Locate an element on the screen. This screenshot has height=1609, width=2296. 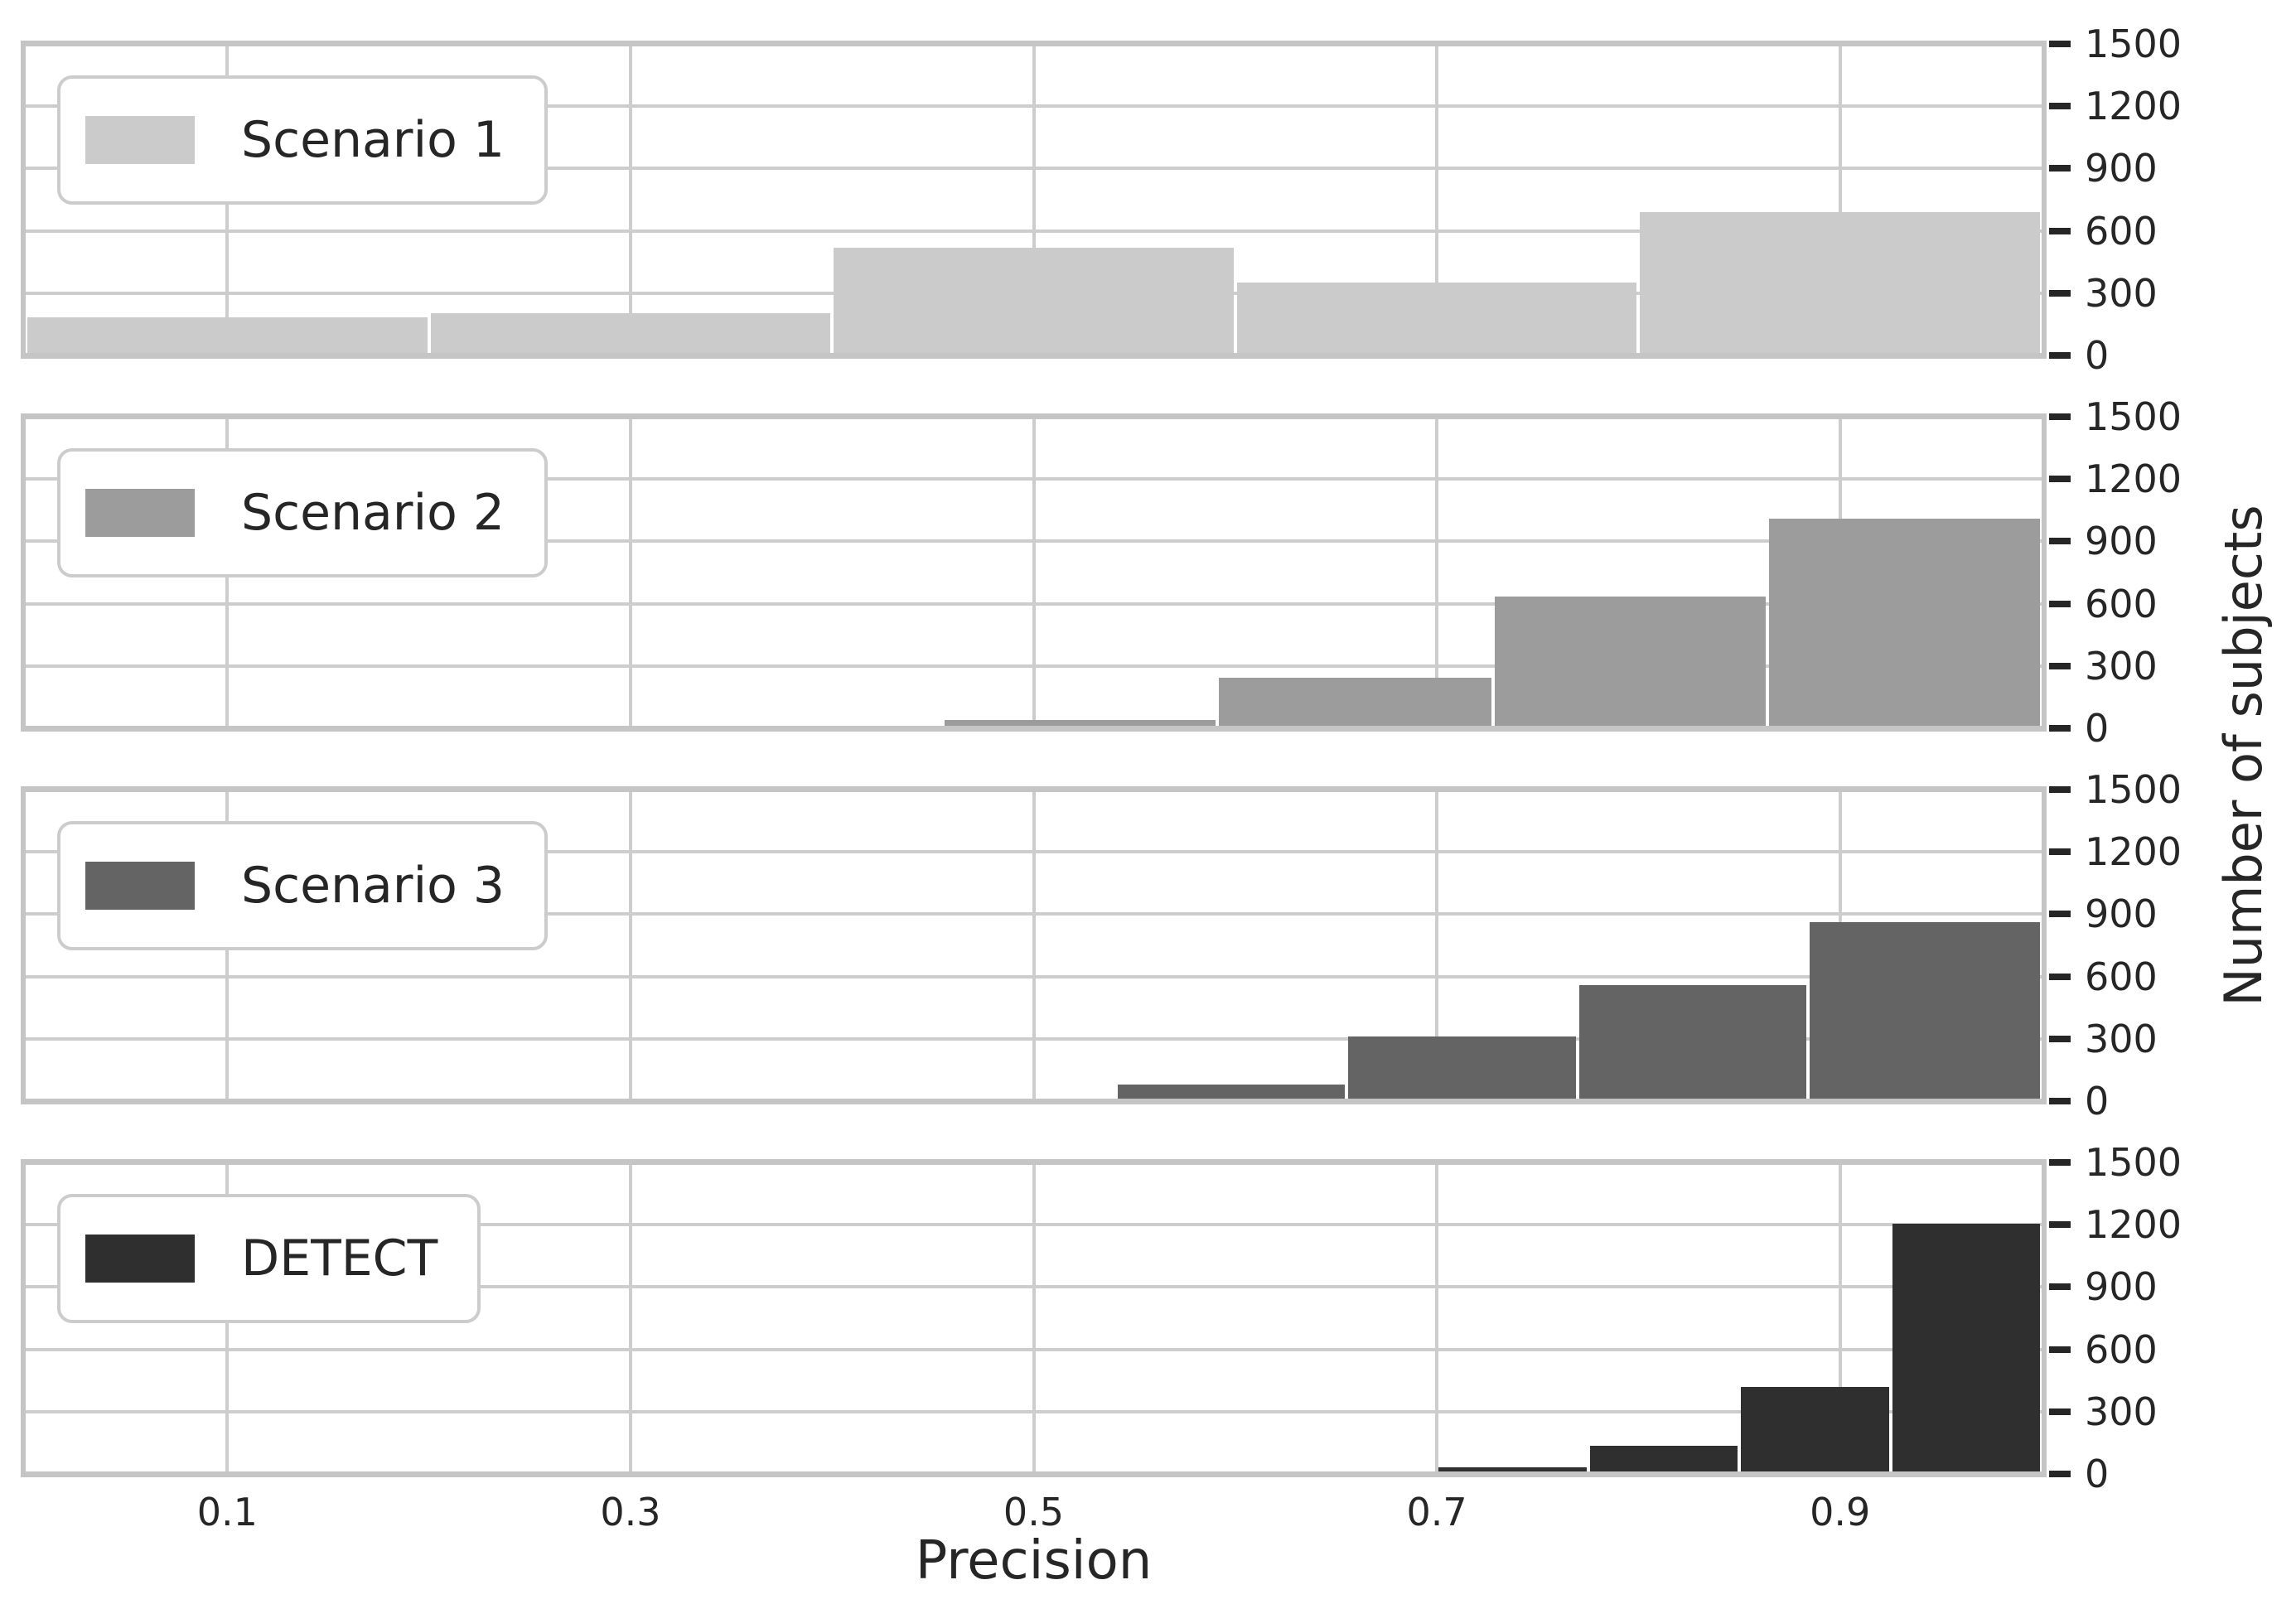
x-tick-label: 0.5 is located at coordinates (1034, 1512).